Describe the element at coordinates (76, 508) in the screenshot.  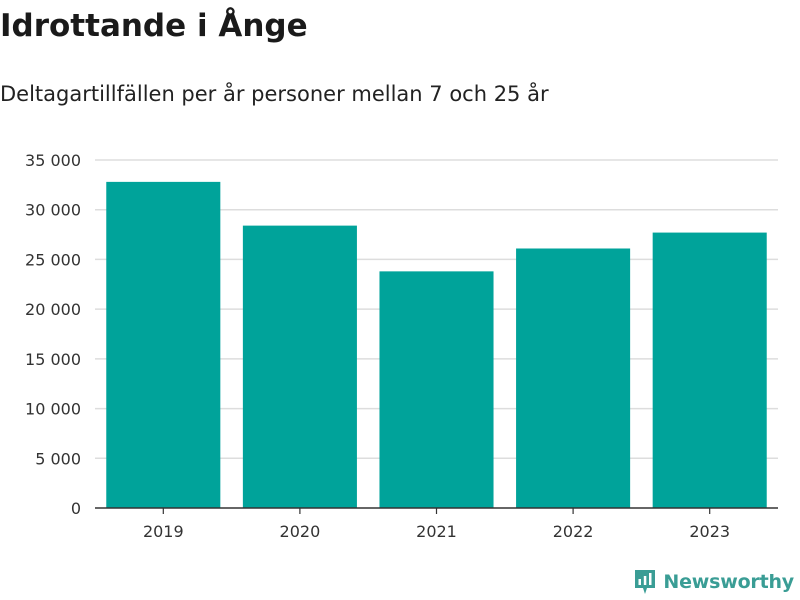
I see `y-tick-label: 0` at that location.